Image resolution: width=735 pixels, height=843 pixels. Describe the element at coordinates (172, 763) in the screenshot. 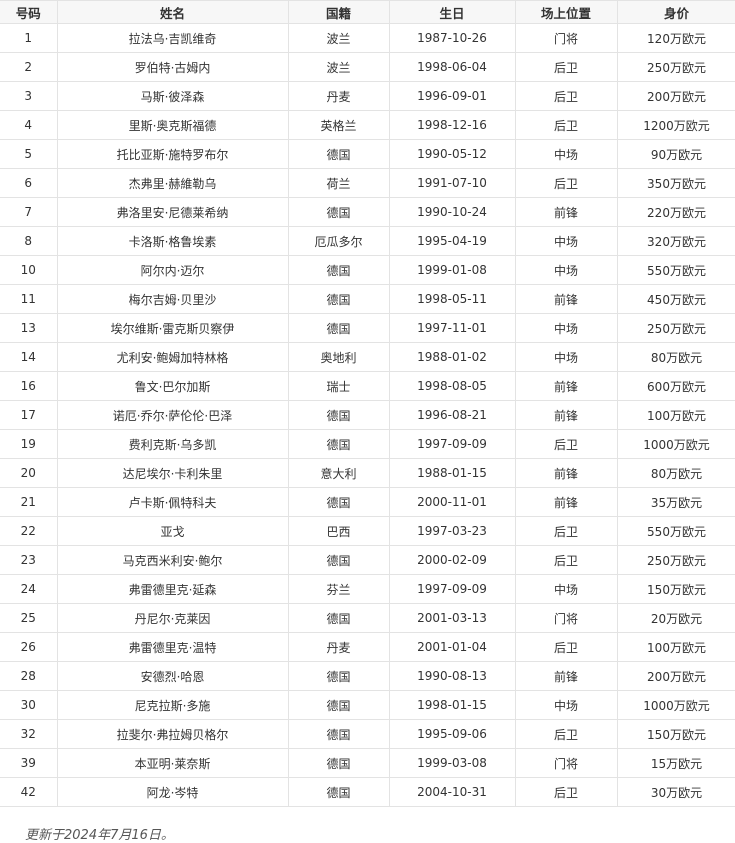

I see `cell-name: 本亚明·莱奈斯` at that location.